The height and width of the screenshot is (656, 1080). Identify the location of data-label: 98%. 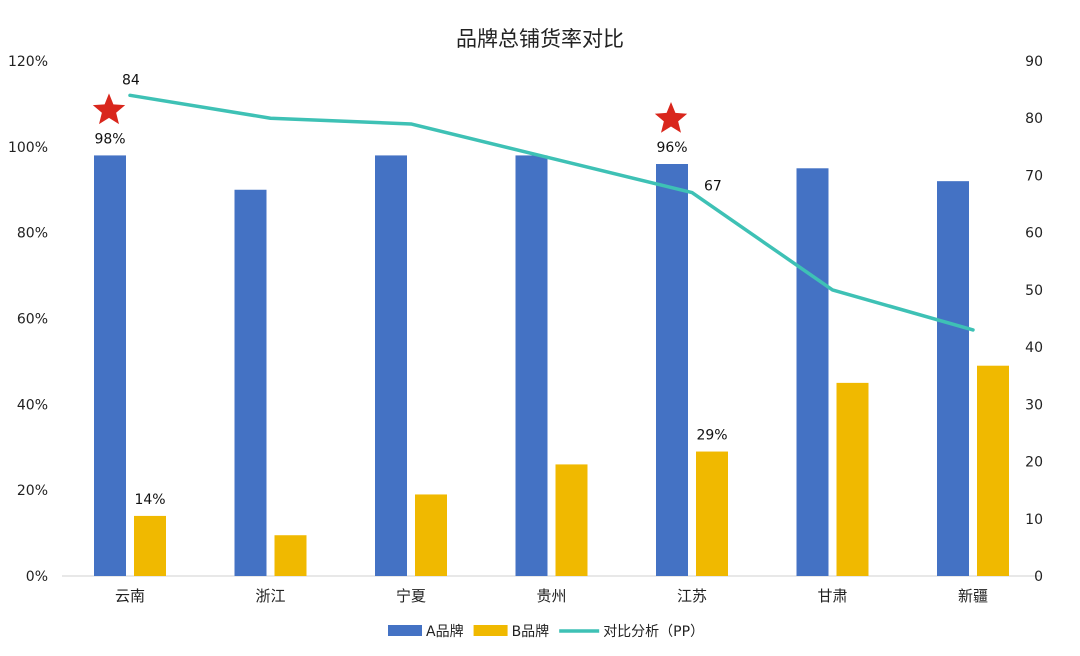
(109, 139).